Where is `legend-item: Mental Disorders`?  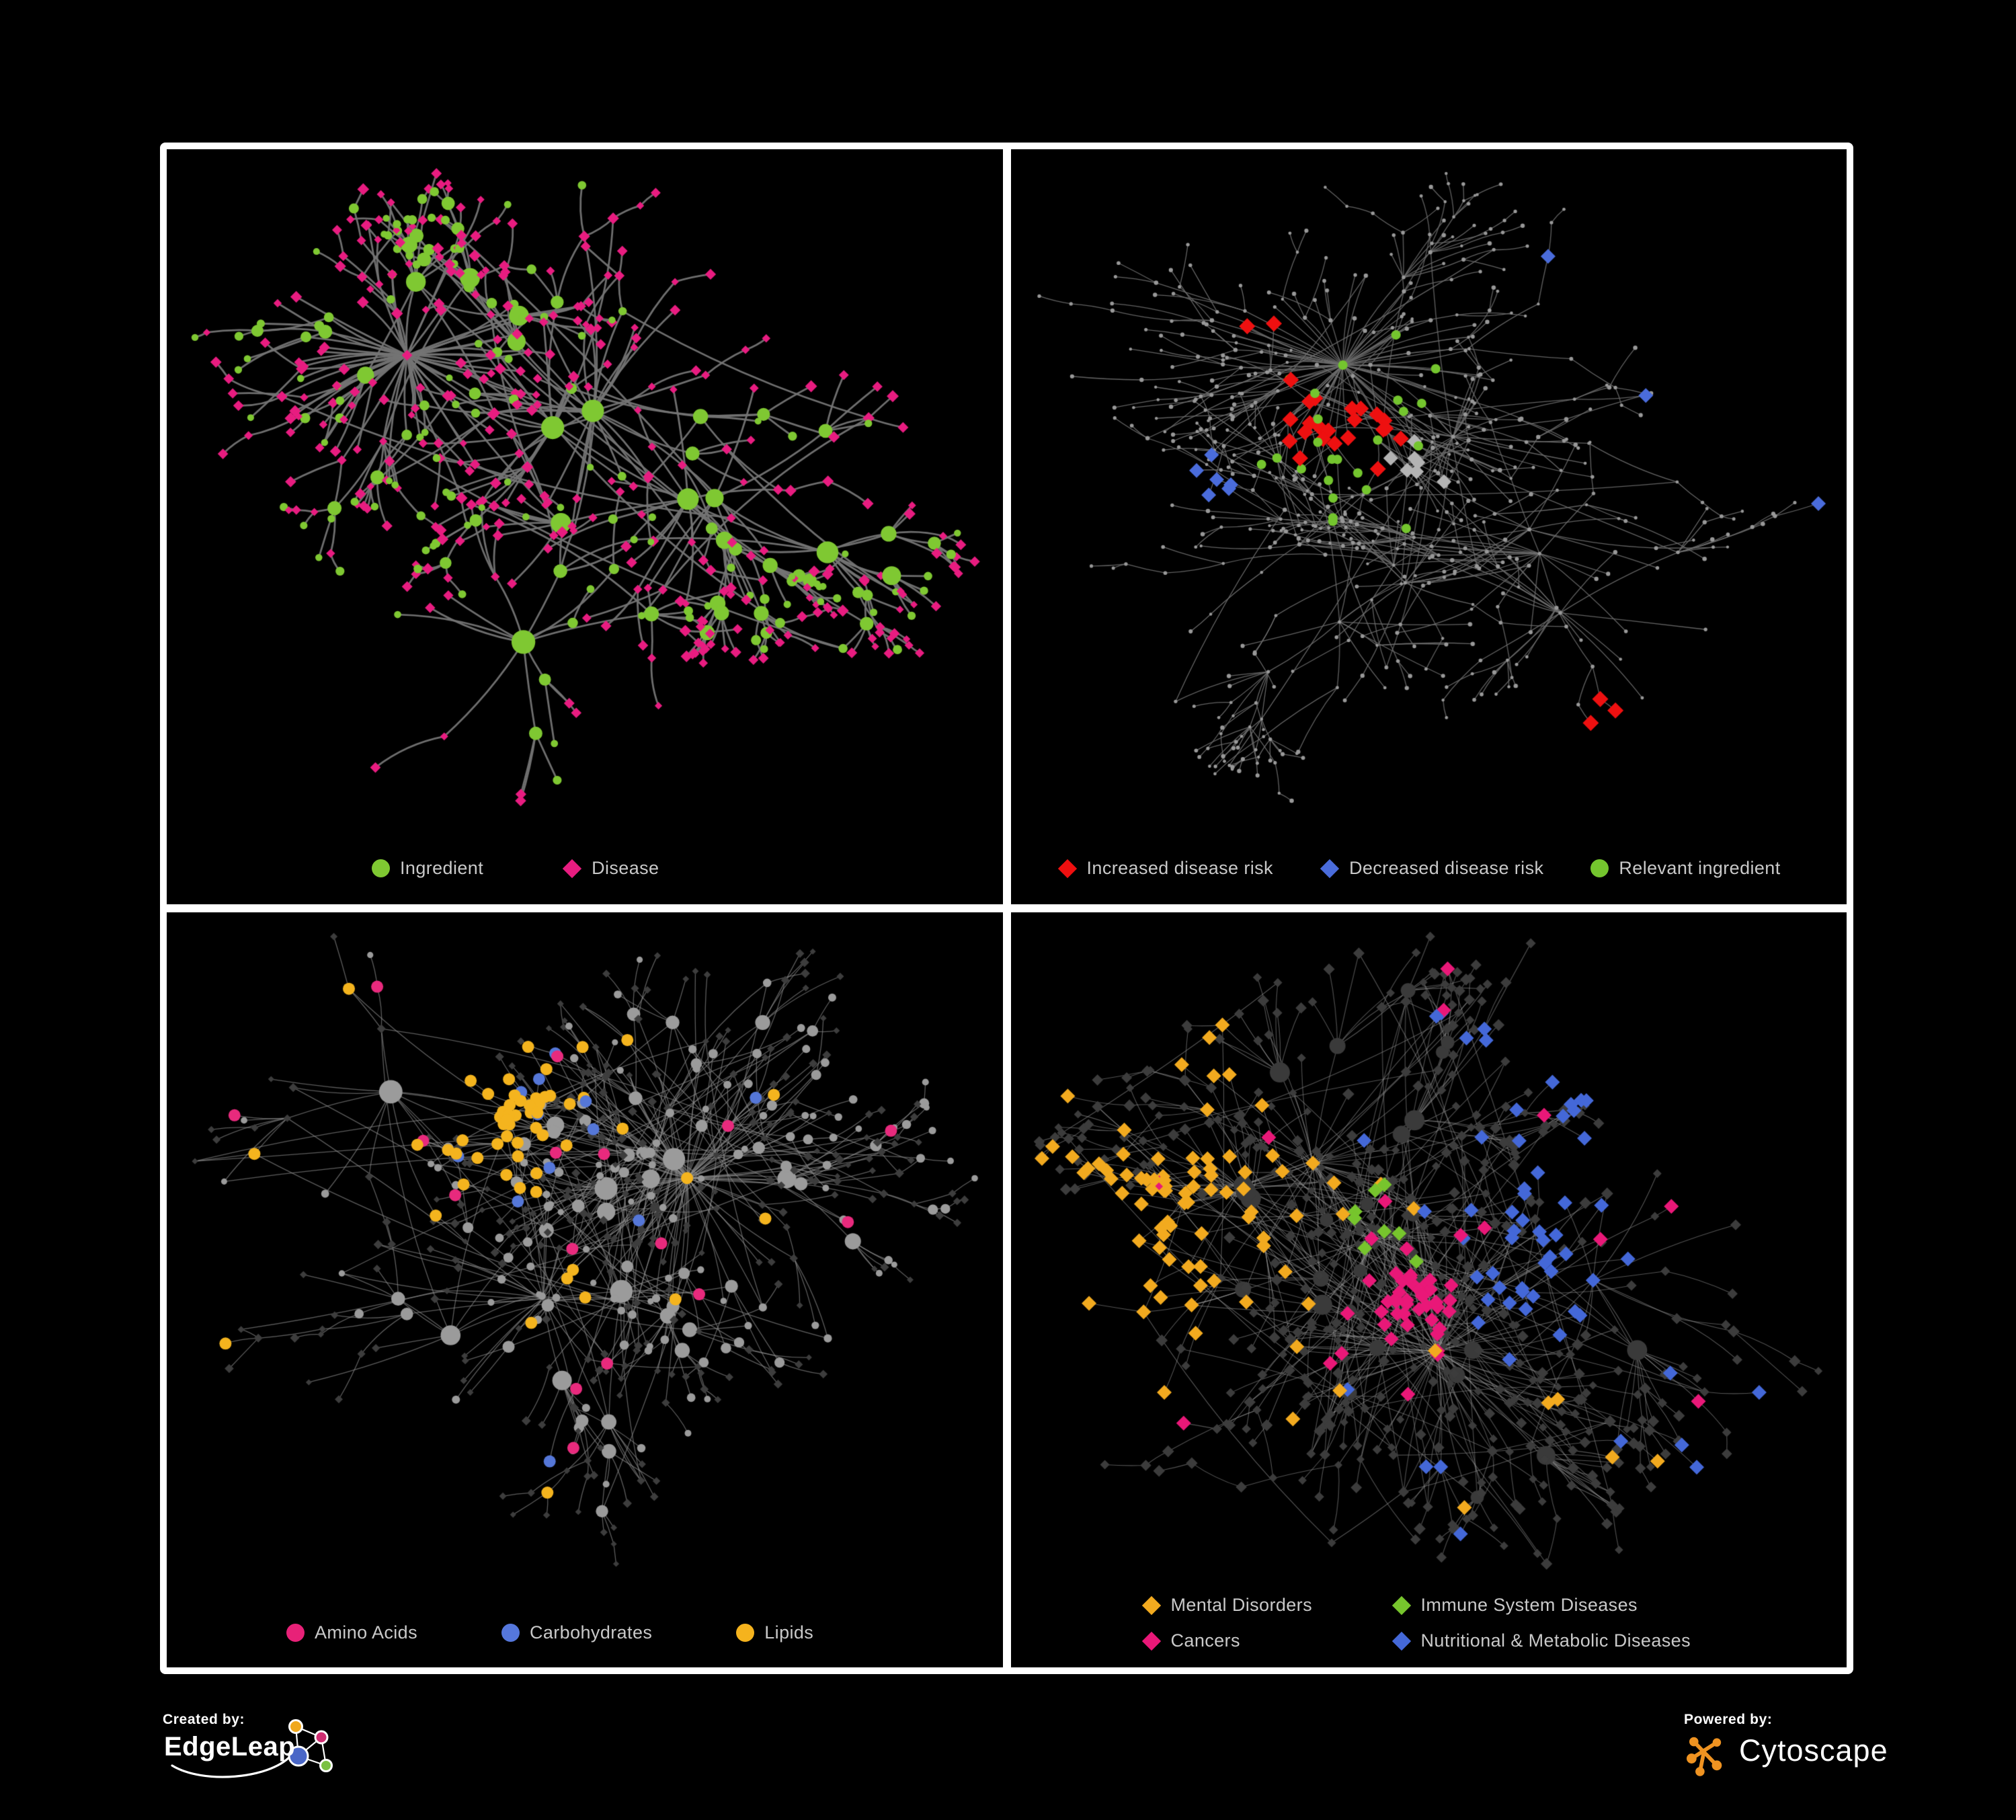 legend-item: Mental Disorders is located at coordinates (1266, 1605).